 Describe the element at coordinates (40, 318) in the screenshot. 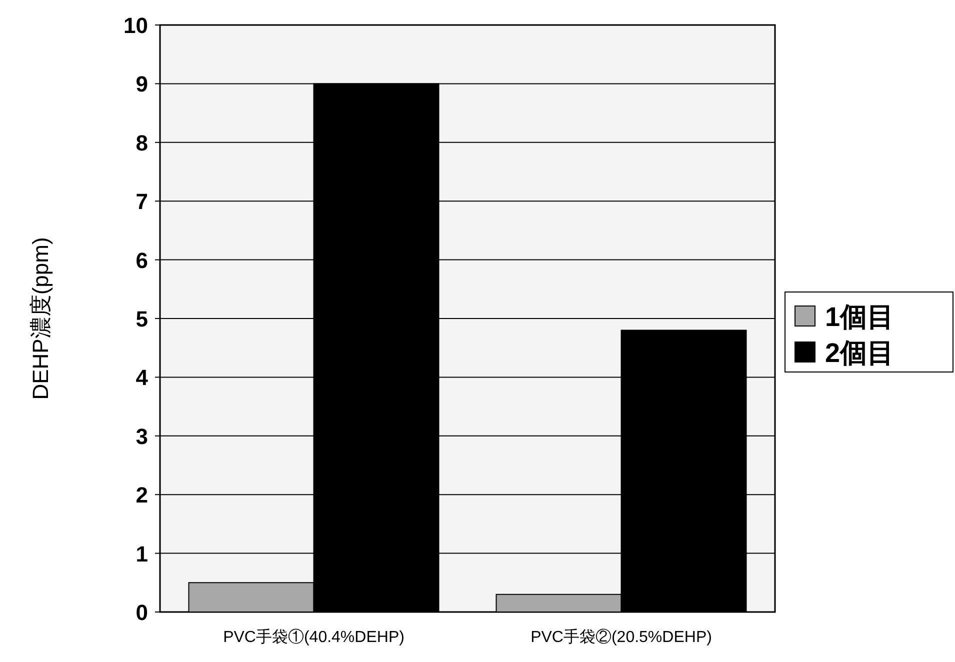

I see `y-axis-title: DEHP濃度(ppm)` at that location.